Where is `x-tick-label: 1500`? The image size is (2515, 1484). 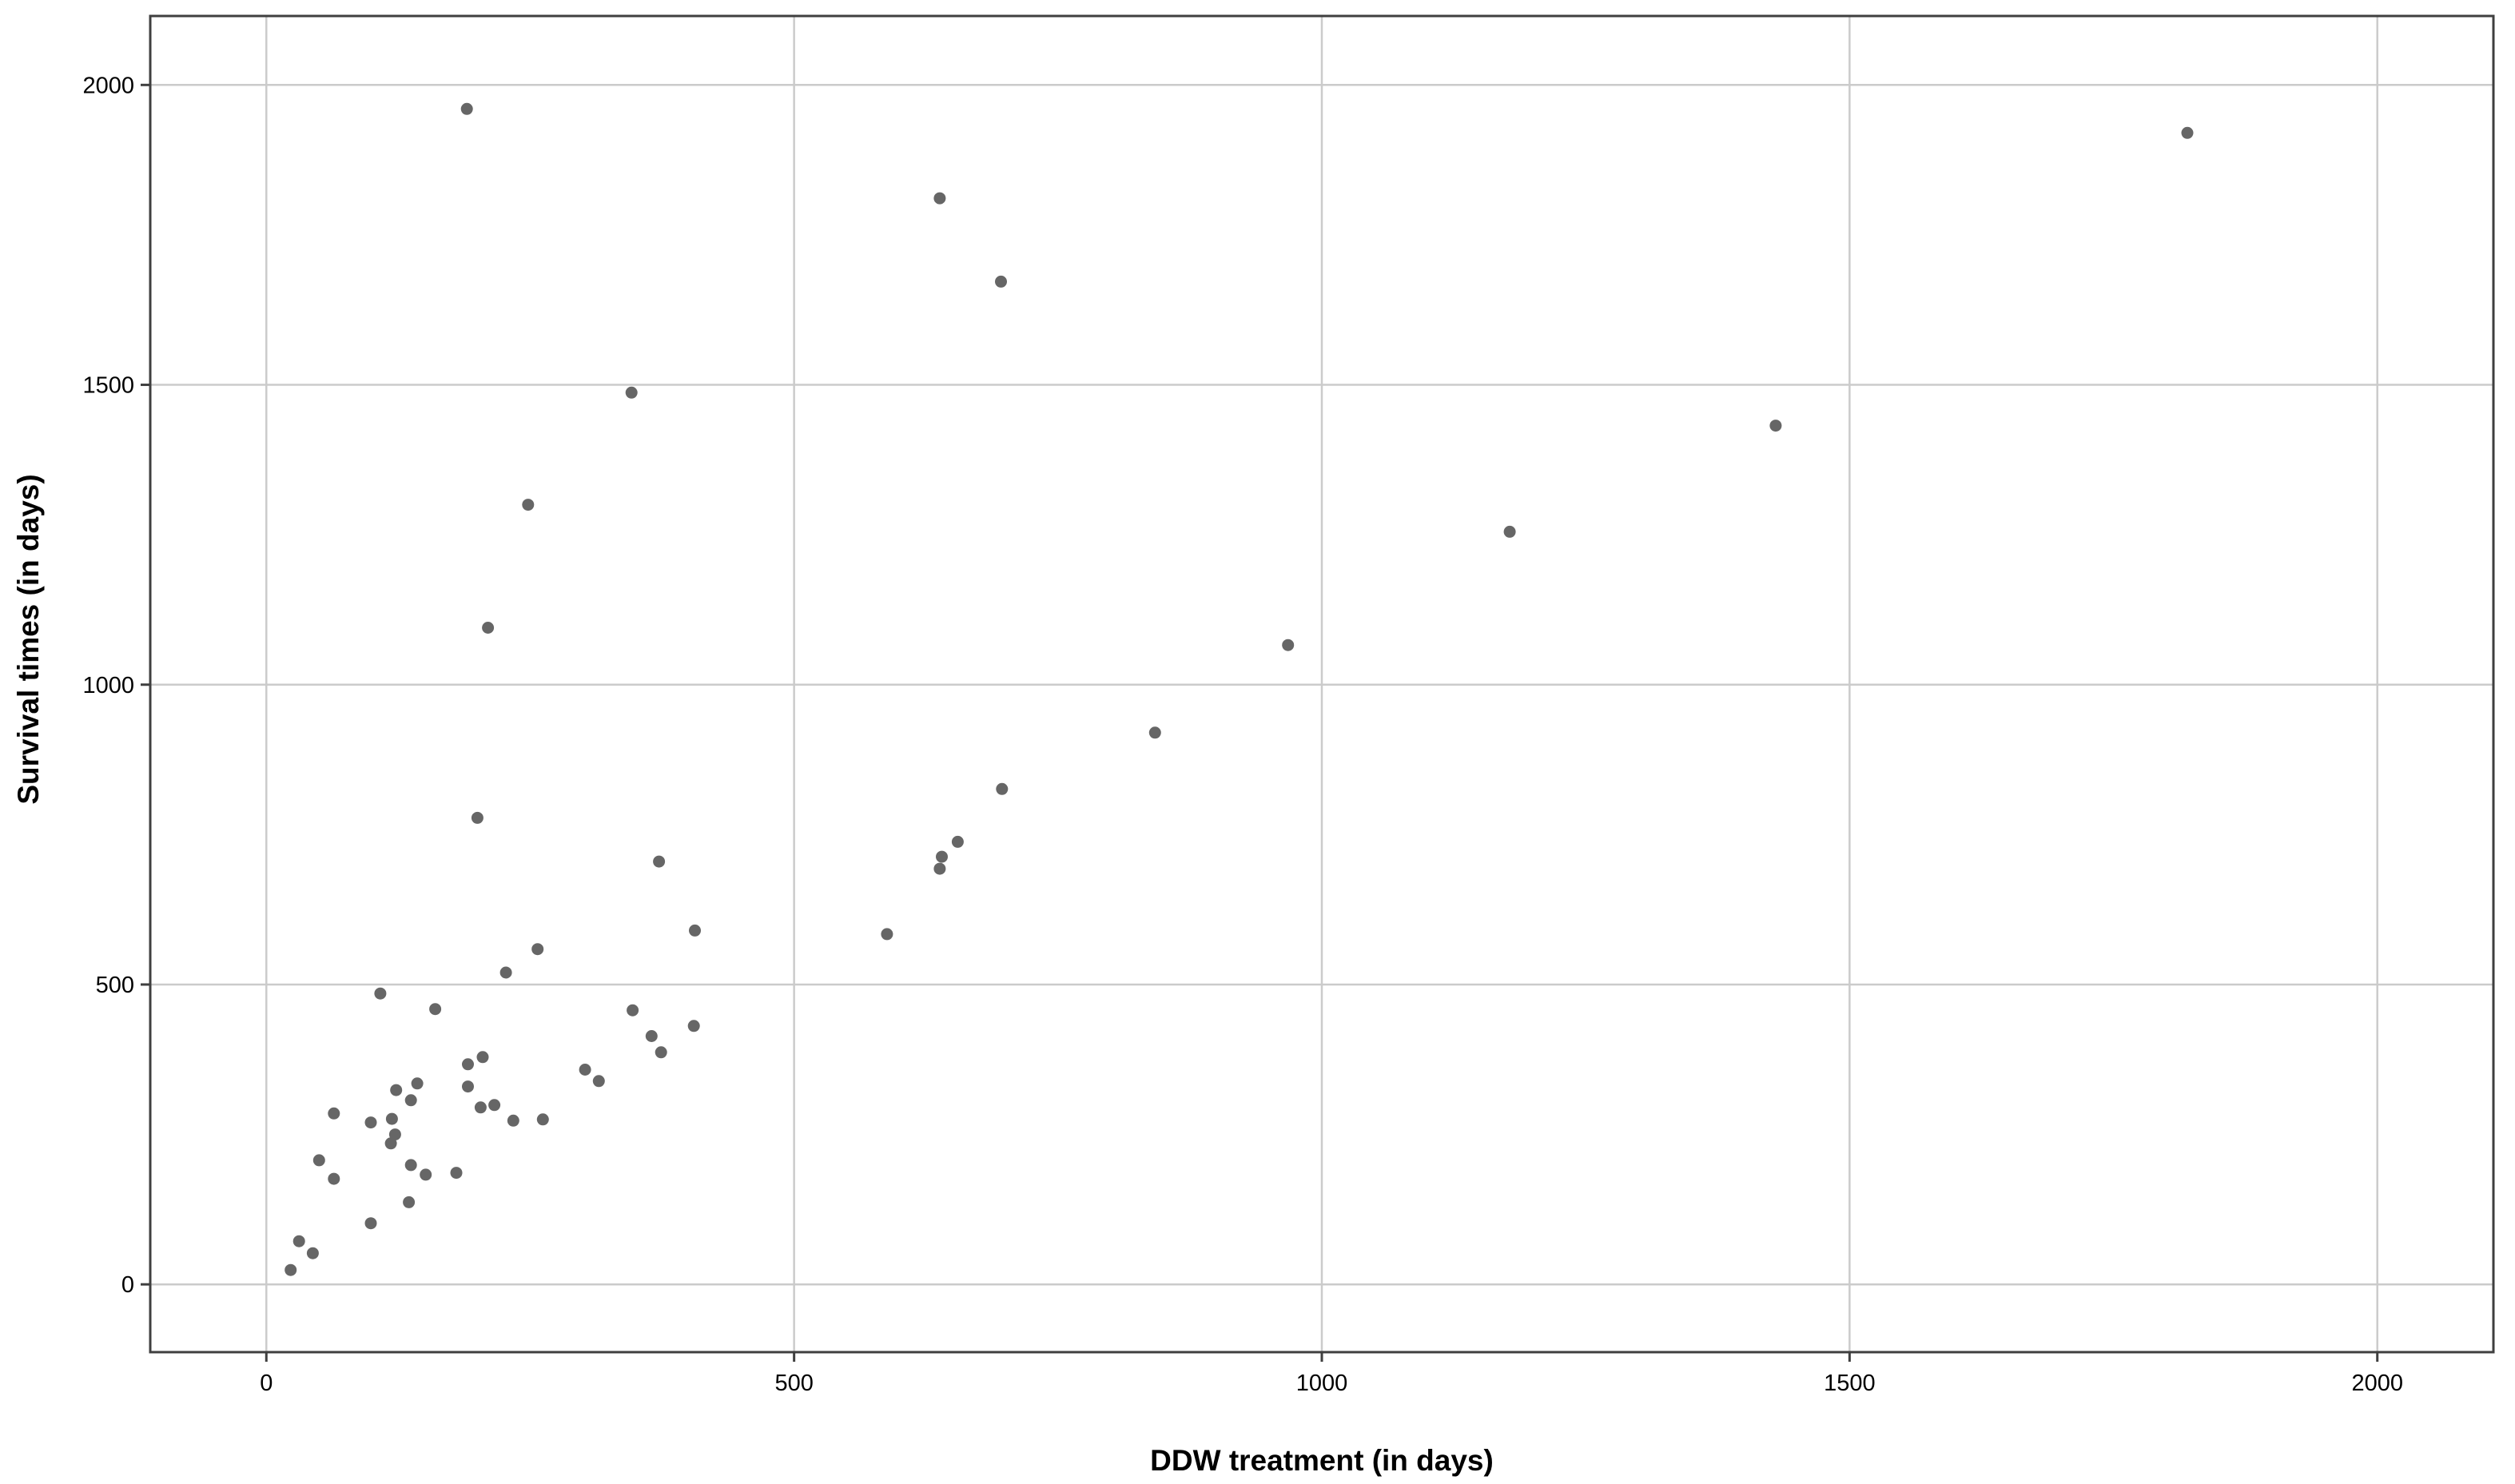 x-tick-label: 1500 is located at coordinates (1850, 1383).